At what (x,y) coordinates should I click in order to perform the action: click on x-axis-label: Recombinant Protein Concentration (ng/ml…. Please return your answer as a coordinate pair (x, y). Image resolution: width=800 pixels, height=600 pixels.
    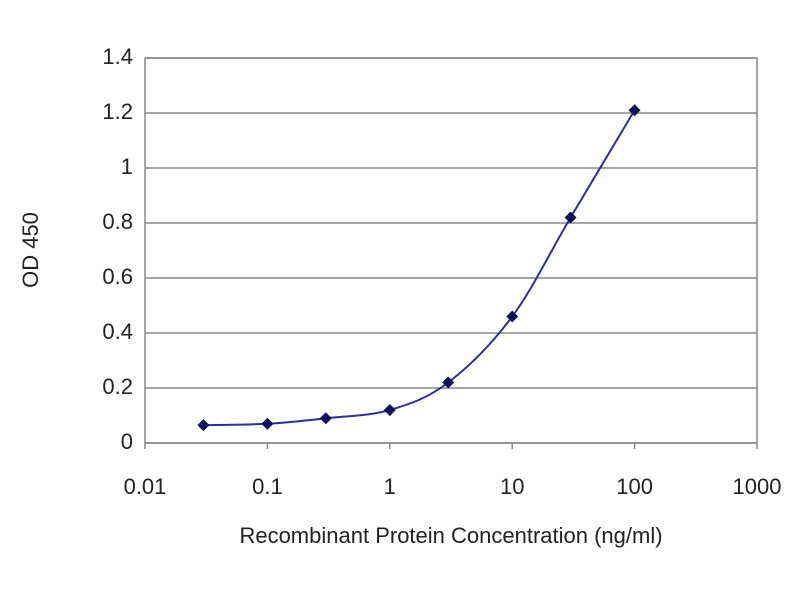
    Looking at the image, I should click on (450, 535).